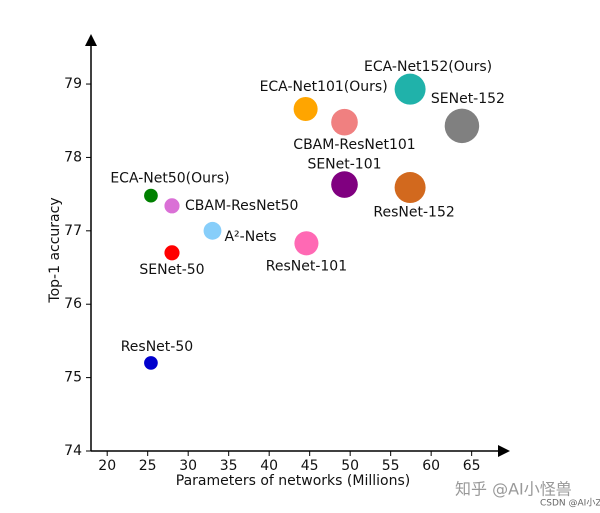  Describe the element at coordinates (310, 466) in the screenshot. I see `x-tick-label: 45` at that location.